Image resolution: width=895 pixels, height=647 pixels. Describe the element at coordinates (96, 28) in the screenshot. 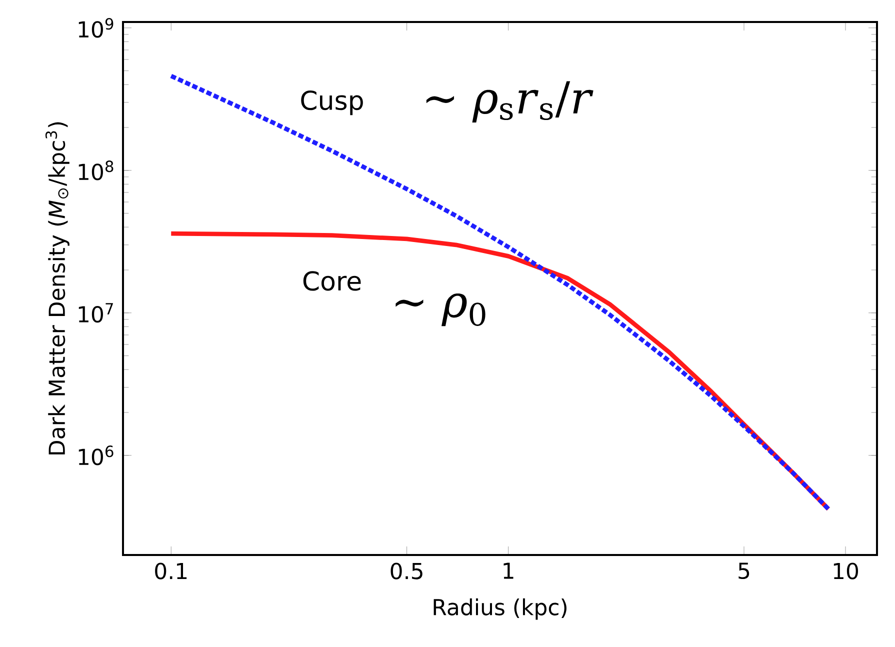

I see `y-tick-label: 10$^{9}$` at that location.